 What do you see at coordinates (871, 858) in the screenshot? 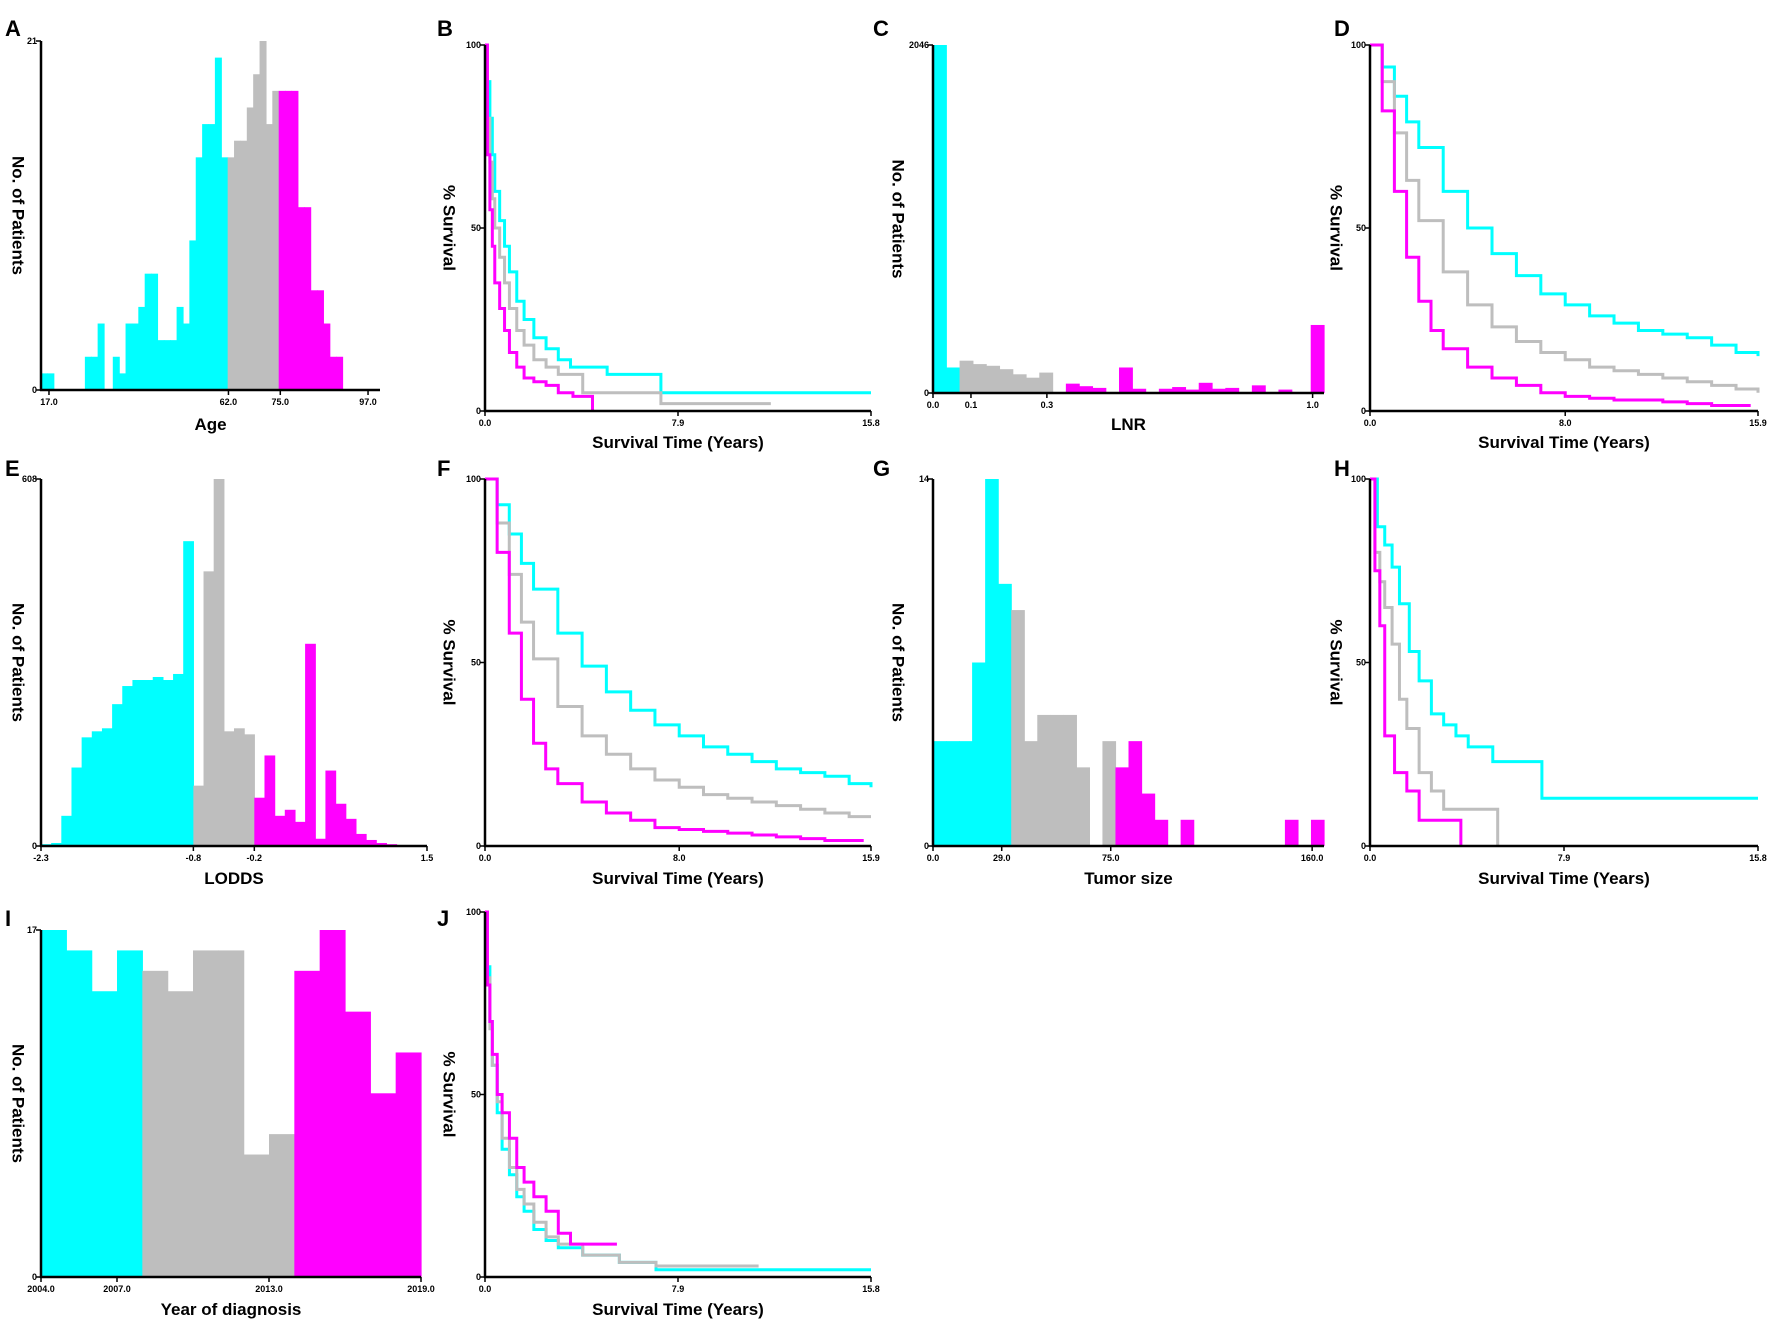
I see `x-tick-label: 15.9` at bounding box center [871, 858].